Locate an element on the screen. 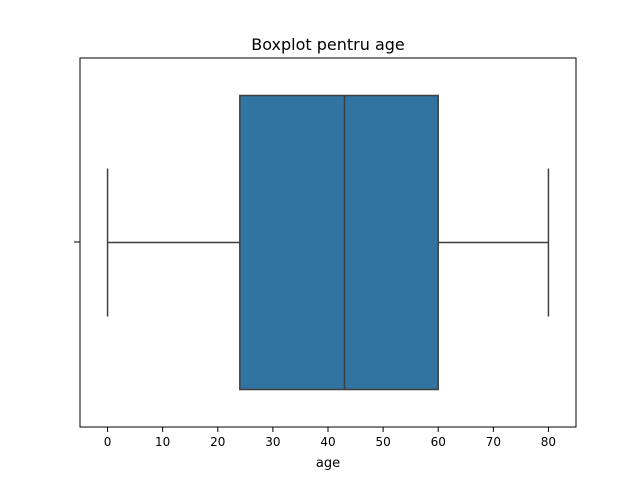 The height and width of the screenshot is (480, 640). x-tick-label: 30 is located at coordinates (272, 442).